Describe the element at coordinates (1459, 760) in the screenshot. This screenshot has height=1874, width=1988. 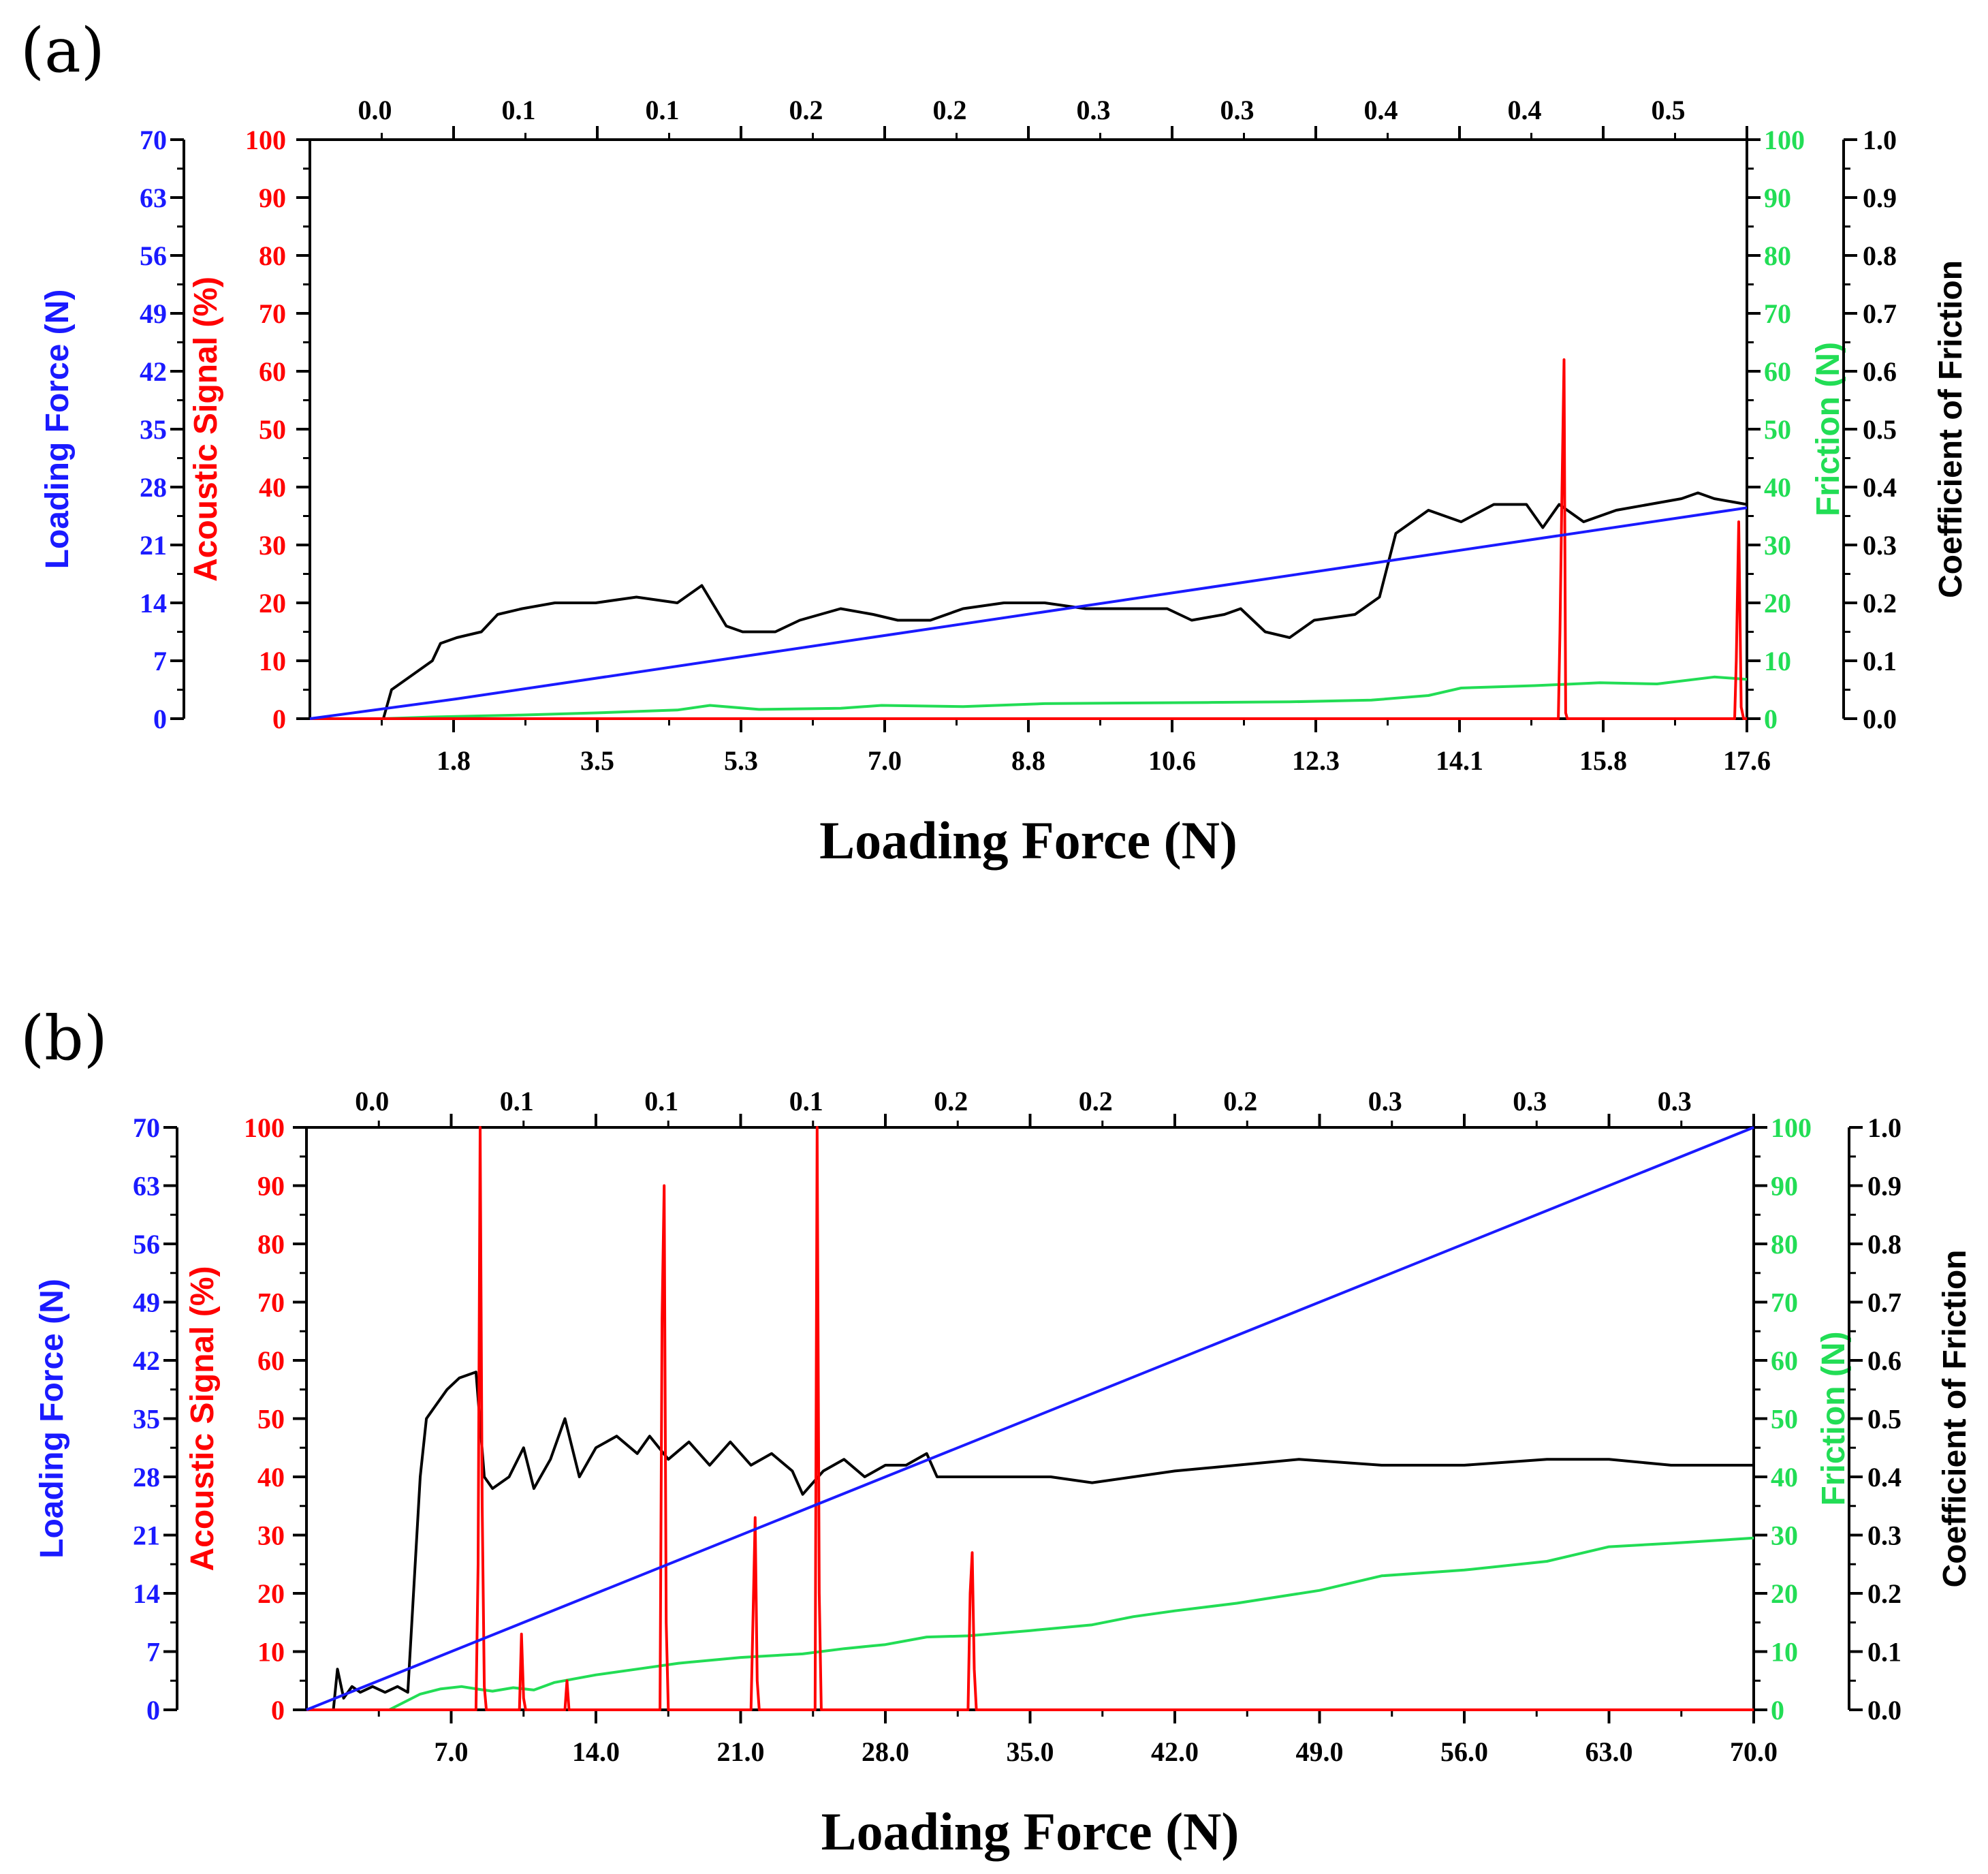
I see `x-tick-label: 14.1` at that location.